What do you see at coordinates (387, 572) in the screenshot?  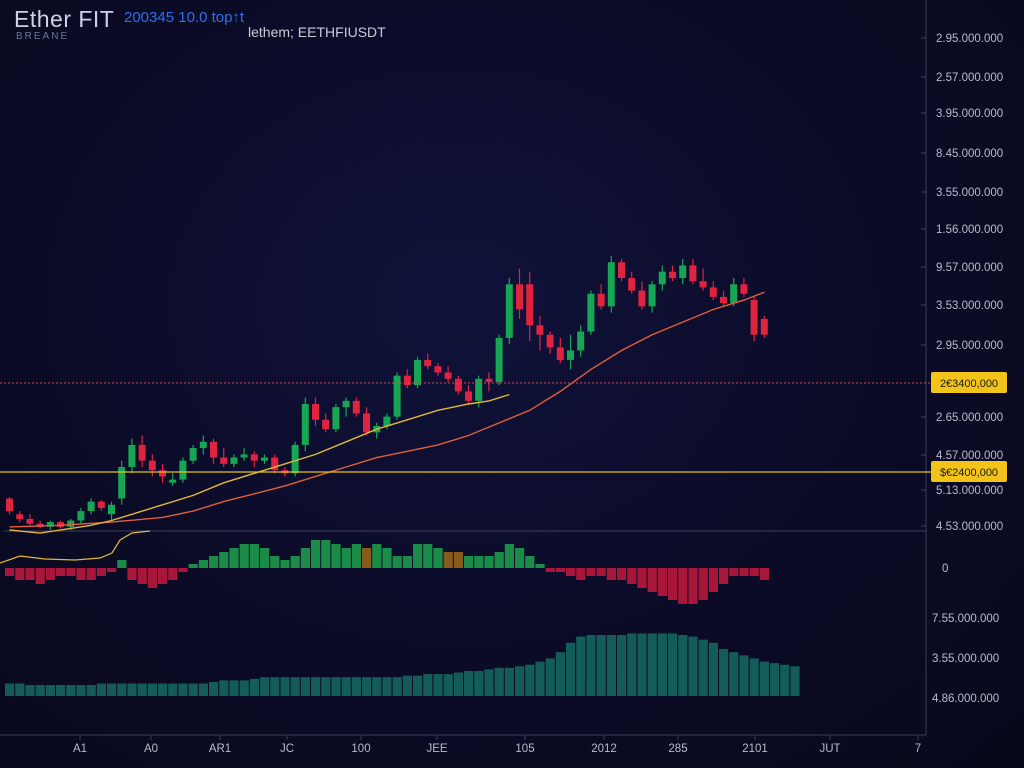 I see `oscillator-bars` at bounding box center [387, 572].